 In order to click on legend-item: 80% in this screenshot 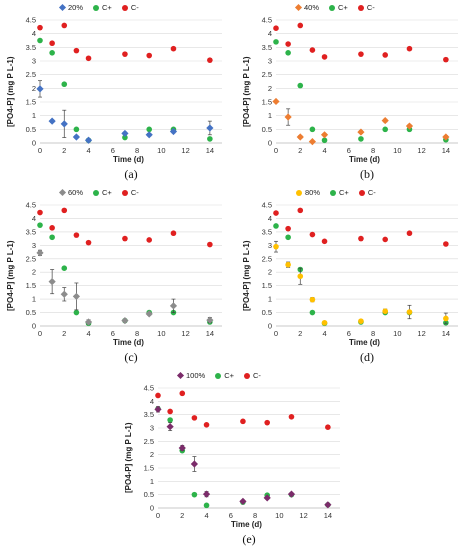, I will do `click(308, 192)`.